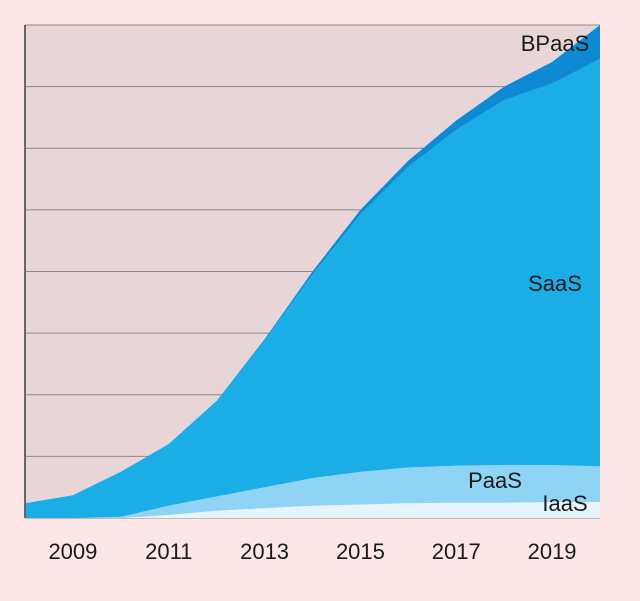 This screenshot has height=601, width=640. I want to click on x-tick-label: 2011, so click(168, 551).